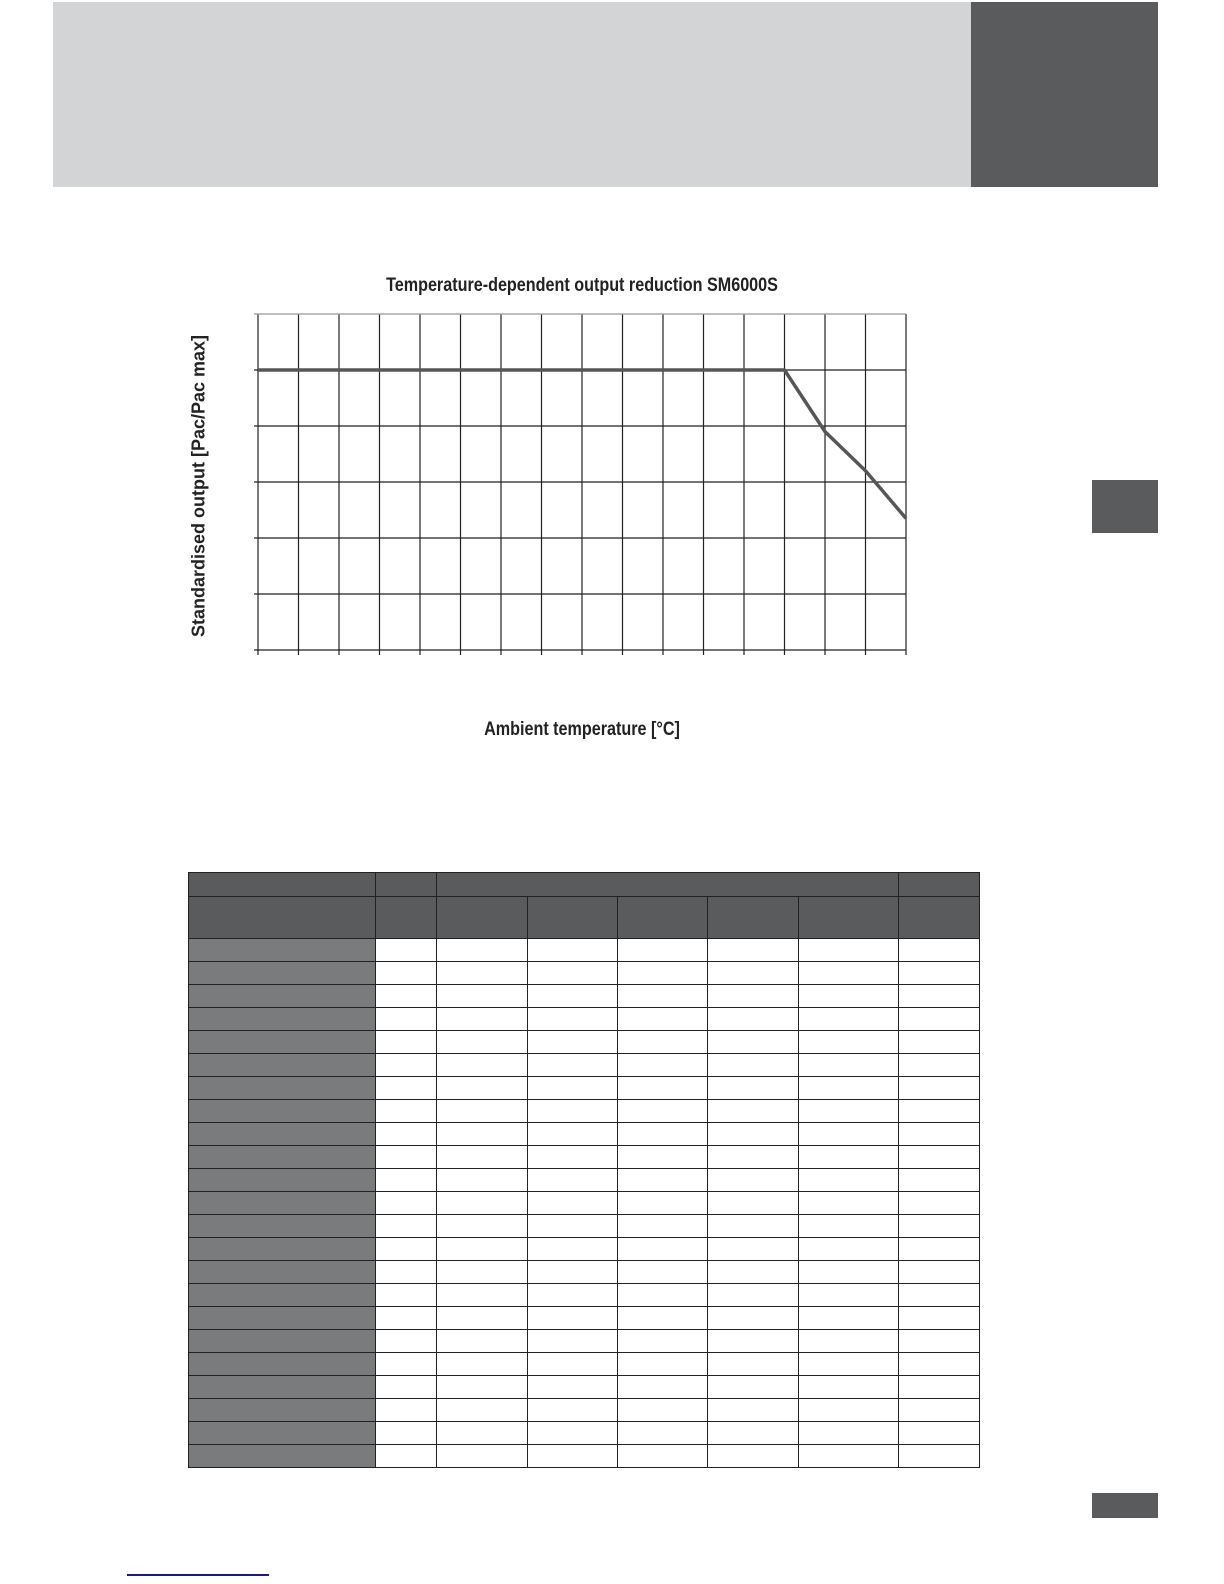 The width and height of the screenshot is (1224, 1584). What do you see at coordinates (198, 486) in the screenshot?
I see `y-axis-label: Standardised output [Pac/Pac max]` at bounding box center [198, 486].